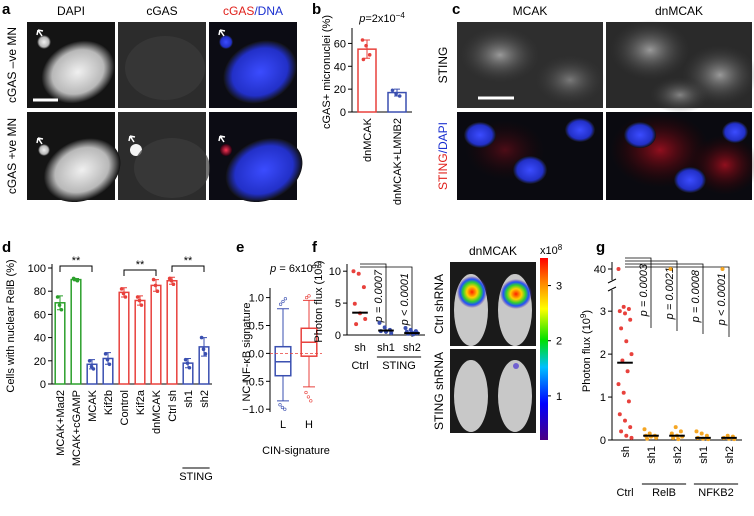 The height and width of the screenshot is (516, 754). I want to click on row-label: STING/DAPI, so click(443, 156).